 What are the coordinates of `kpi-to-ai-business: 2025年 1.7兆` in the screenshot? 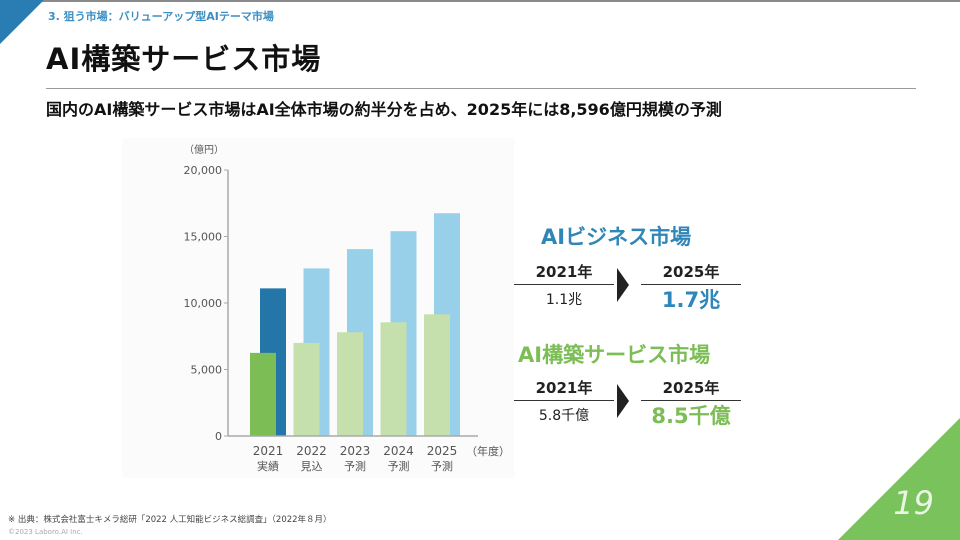 It's located at (691, 287).